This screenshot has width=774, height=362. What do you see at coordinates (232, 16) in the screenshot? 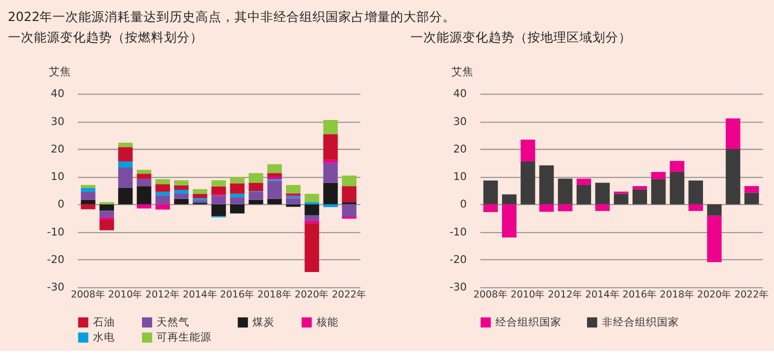
I see `chart-title: 2022年一次能源消耗量达到历史高点，其中非经合组织国家占增量的大部分。` at bounding box center [232, 16].